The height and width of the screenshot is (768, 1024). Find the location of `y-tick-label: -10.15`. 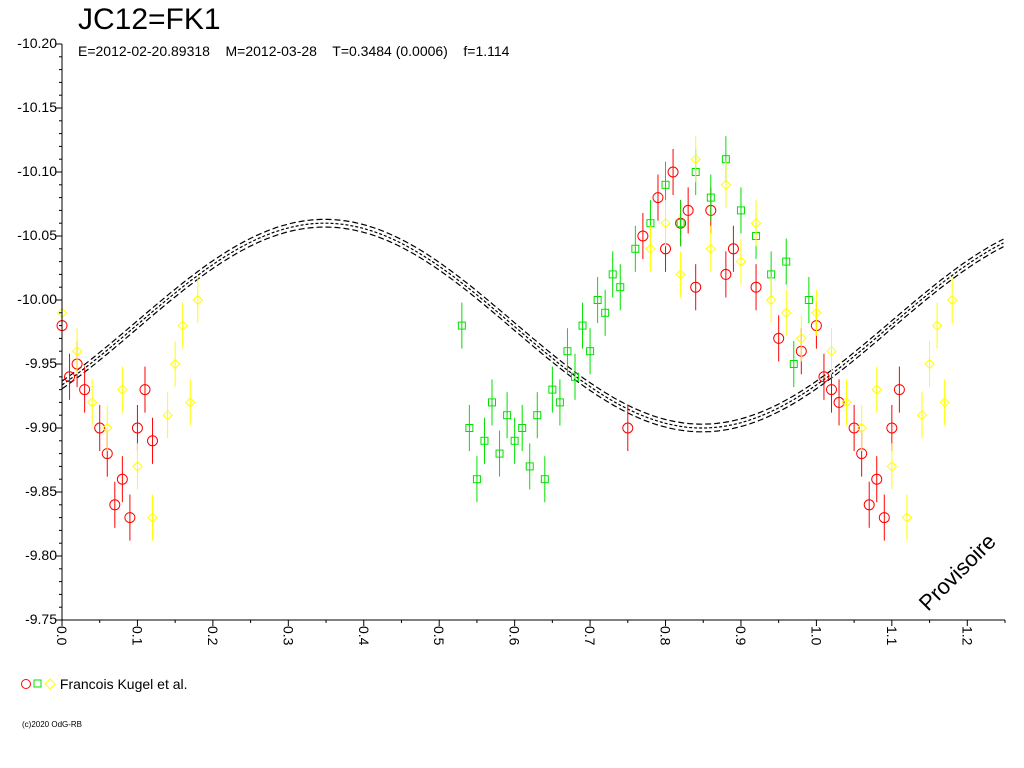

y-tick-label: -10.15 is located at coordinates (37, 107).